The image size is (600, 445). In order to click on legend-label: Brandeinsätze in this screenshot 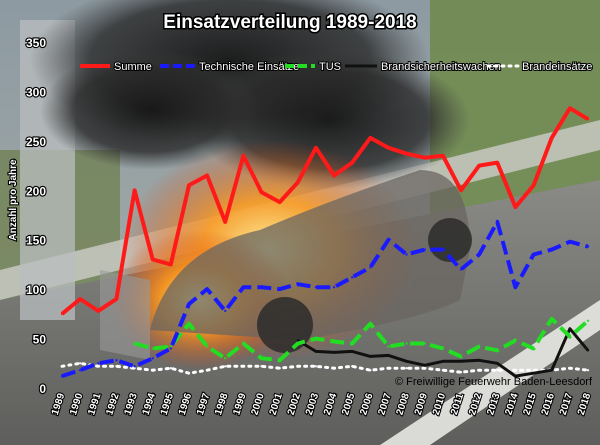, I will do `click(557, 67)`.